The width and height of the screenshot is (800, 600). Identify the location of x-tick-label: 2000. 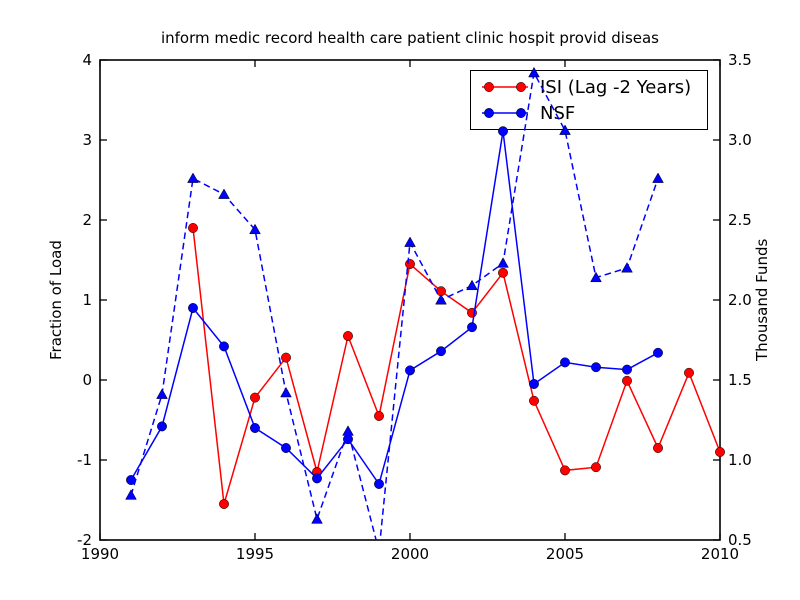
(410, 554).